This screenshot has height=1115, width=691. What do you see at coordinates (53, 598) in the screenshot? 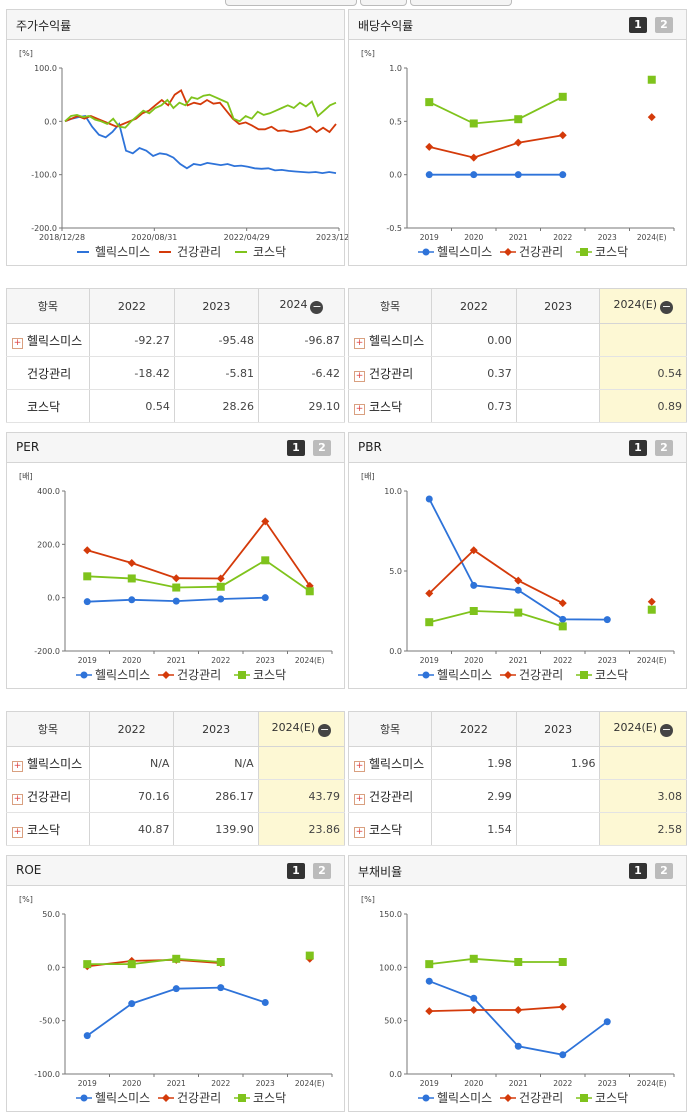
I see `y-tick-label: 0.0` at bounding box center [53, 598].